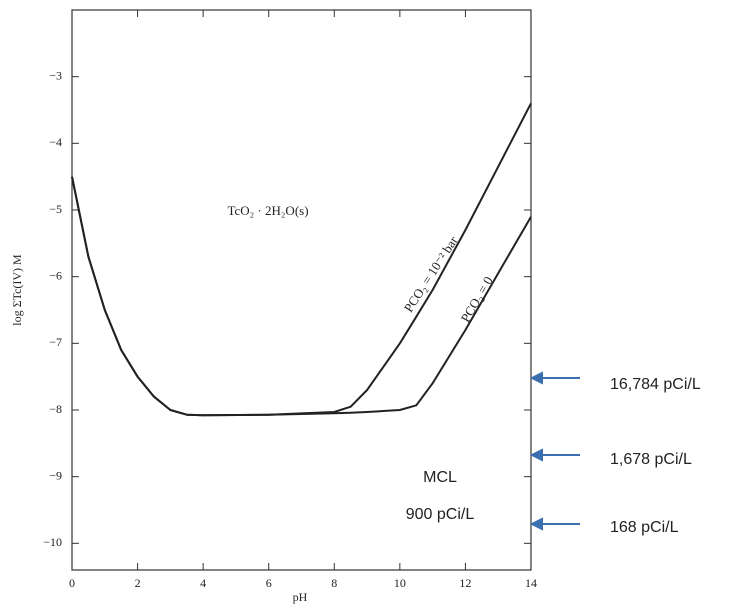  Describe the element at coordinates (651, 459) in the screenshot. I see `annotation: 1,678 pCi/L` at that location.